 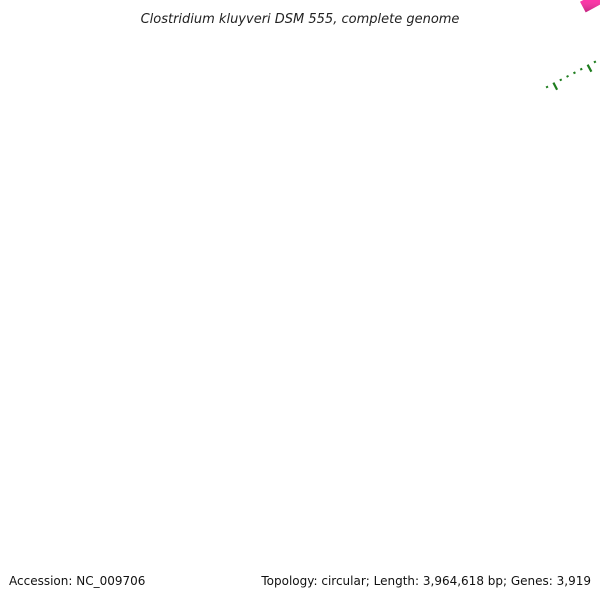 I want to click on accession-text: Accession: NC_009706, so click(x=77, y=581).